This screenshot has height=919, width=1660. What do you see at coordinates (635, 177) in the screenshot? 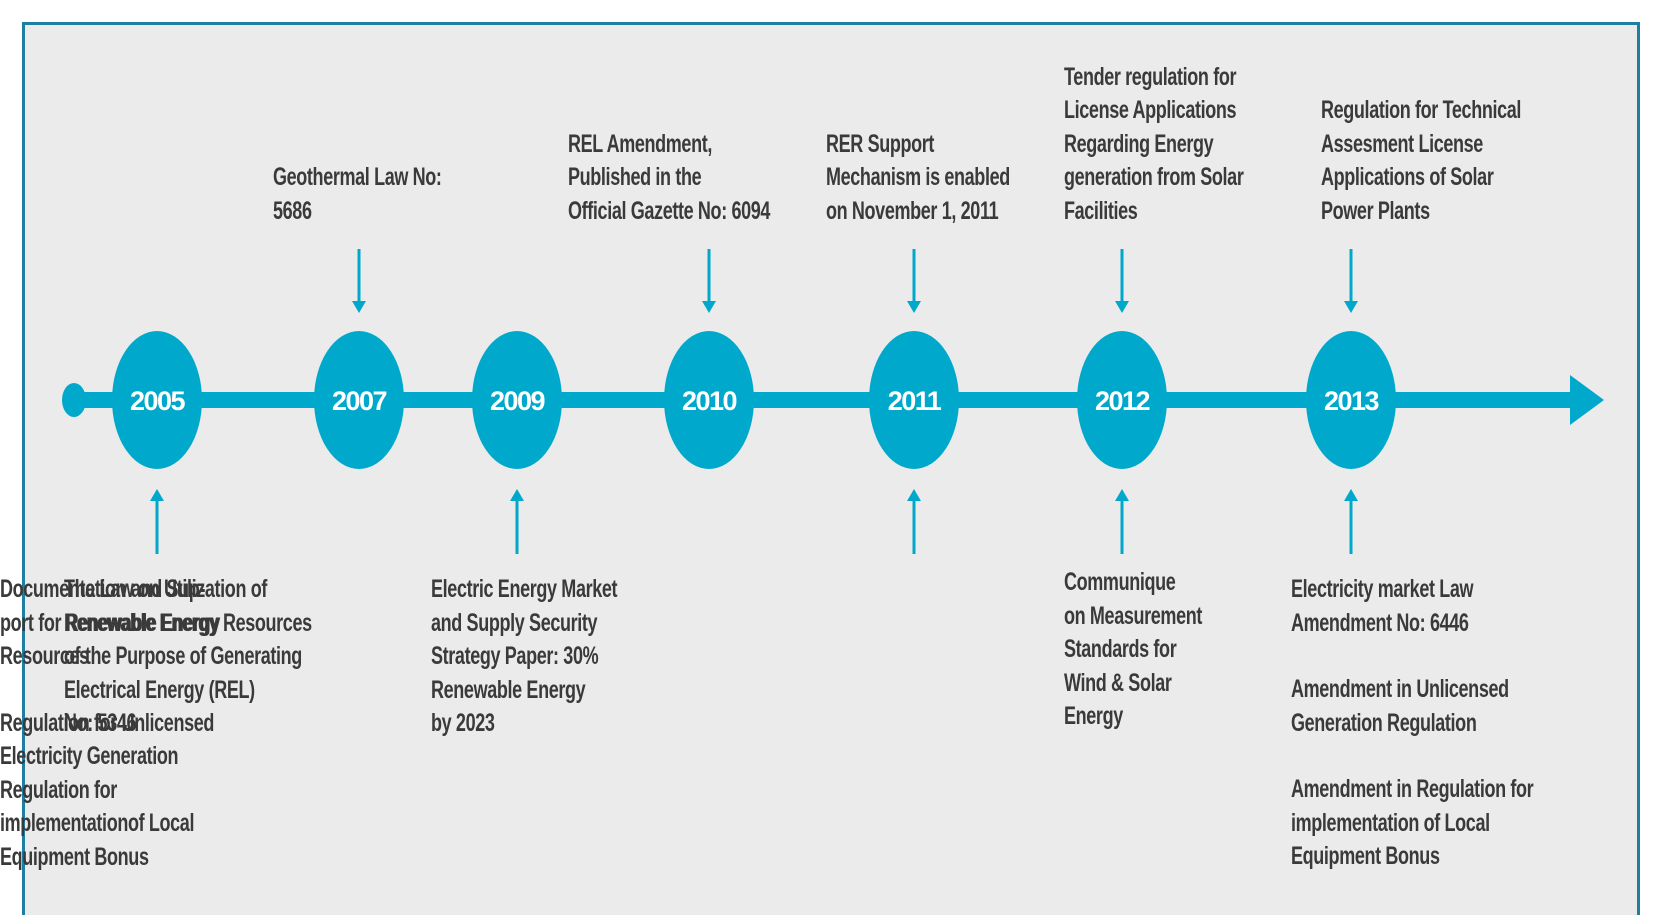
I see `text-line: Published in the` at bounding box center [635, 177].